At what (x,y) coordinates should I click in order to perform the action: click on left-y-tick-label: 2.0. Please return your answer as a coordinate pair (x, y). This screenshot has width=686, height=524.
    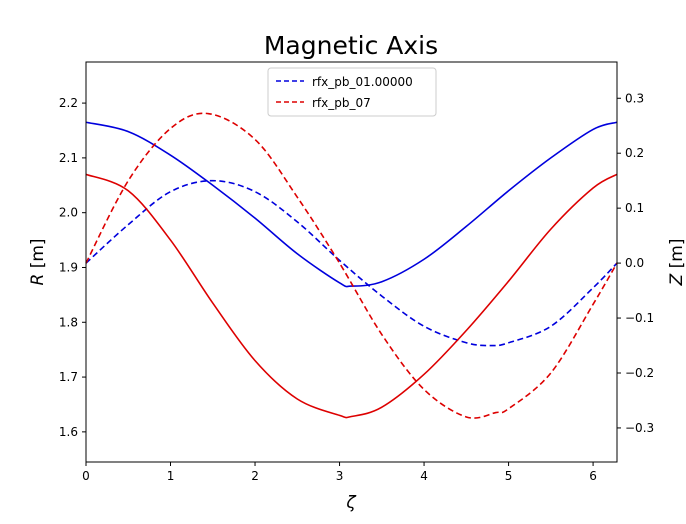
    Looking at the image, I should click on (68, 213).